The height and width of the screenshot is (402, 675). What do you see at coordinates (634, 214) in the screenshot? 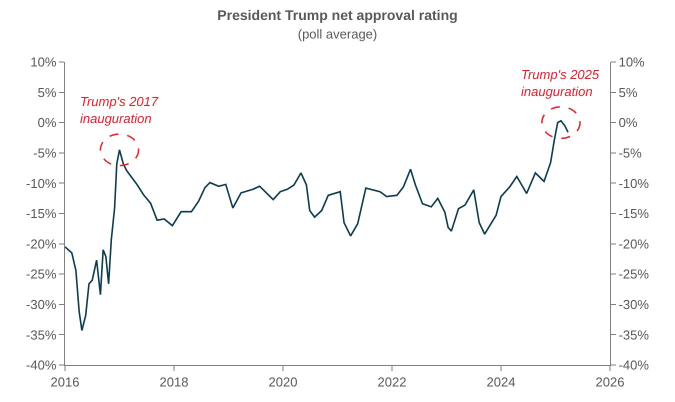
I see `y2-tick-label: -15%` at bounding box center [634, 214].